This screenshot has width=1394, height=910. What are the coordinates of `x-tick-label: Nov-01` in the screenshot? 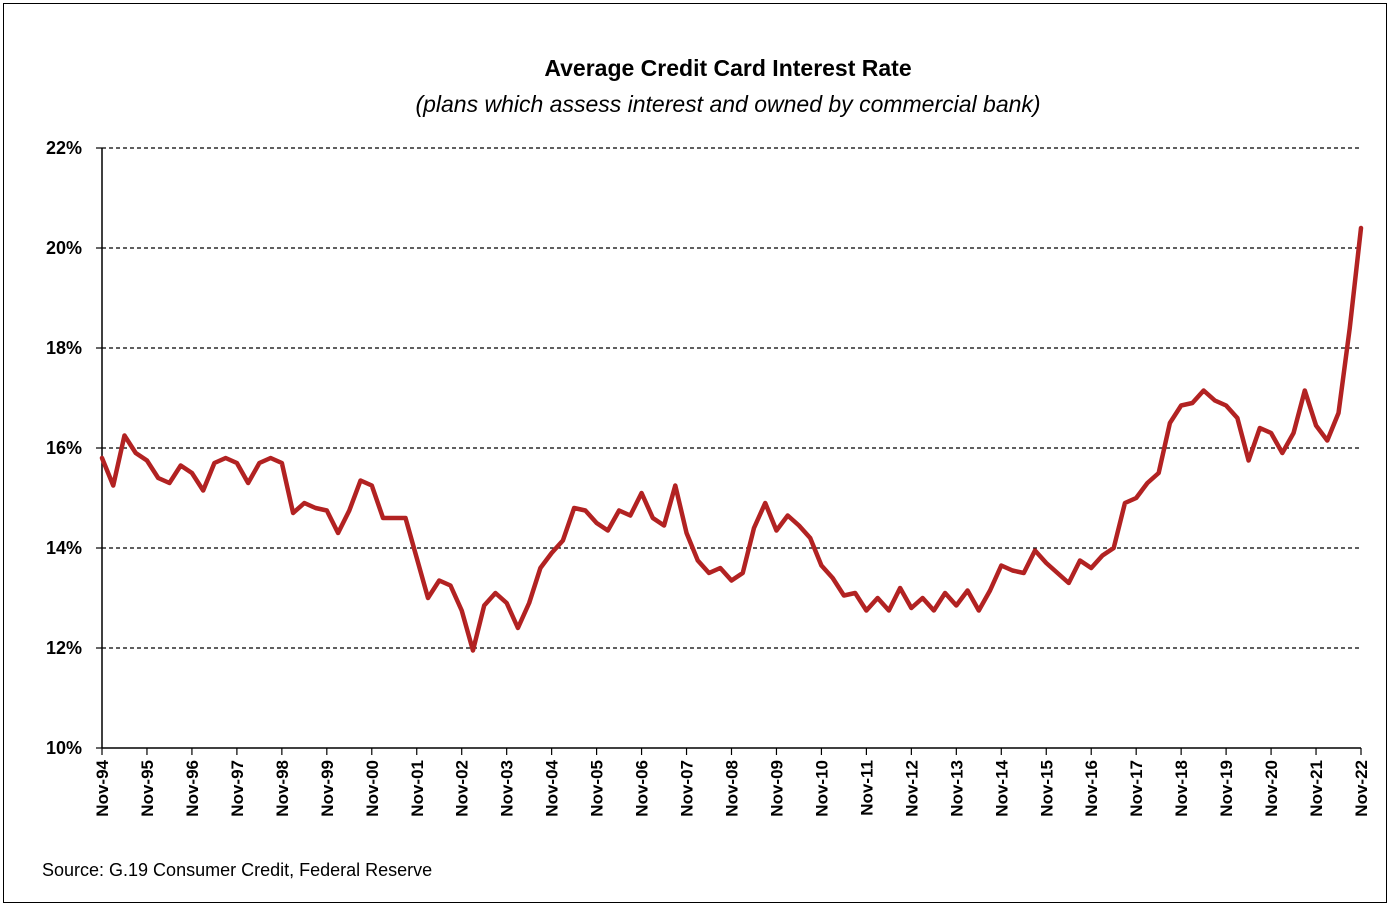 It's located at (417, 788).